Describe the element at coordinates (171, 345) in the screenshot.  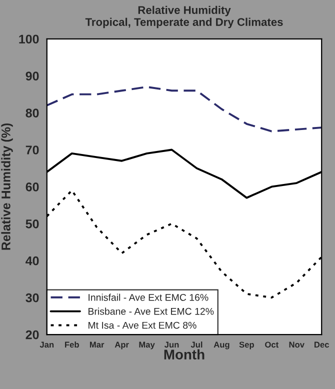
I see `x-tick-label: Jun` at that location.